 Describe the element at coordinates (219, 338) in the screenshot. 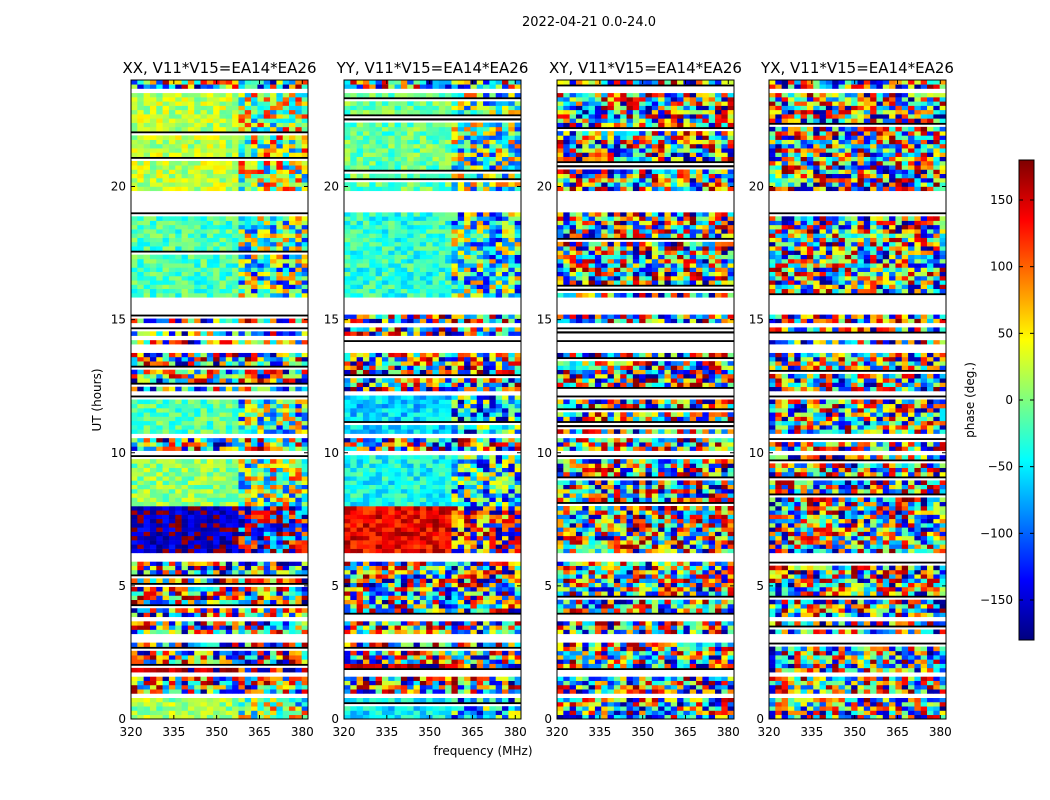

I see `flagged-gap` at that location.